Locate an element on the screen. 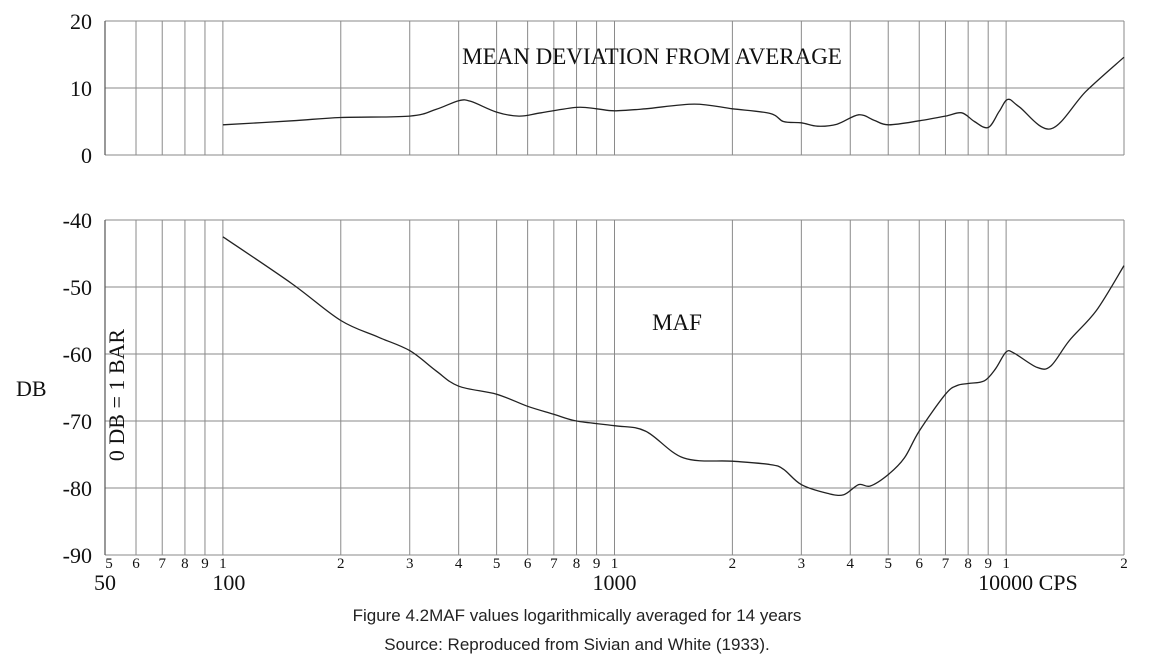  x-tick-major-label: 10000 CPS is located at coordinates (1028, 582).